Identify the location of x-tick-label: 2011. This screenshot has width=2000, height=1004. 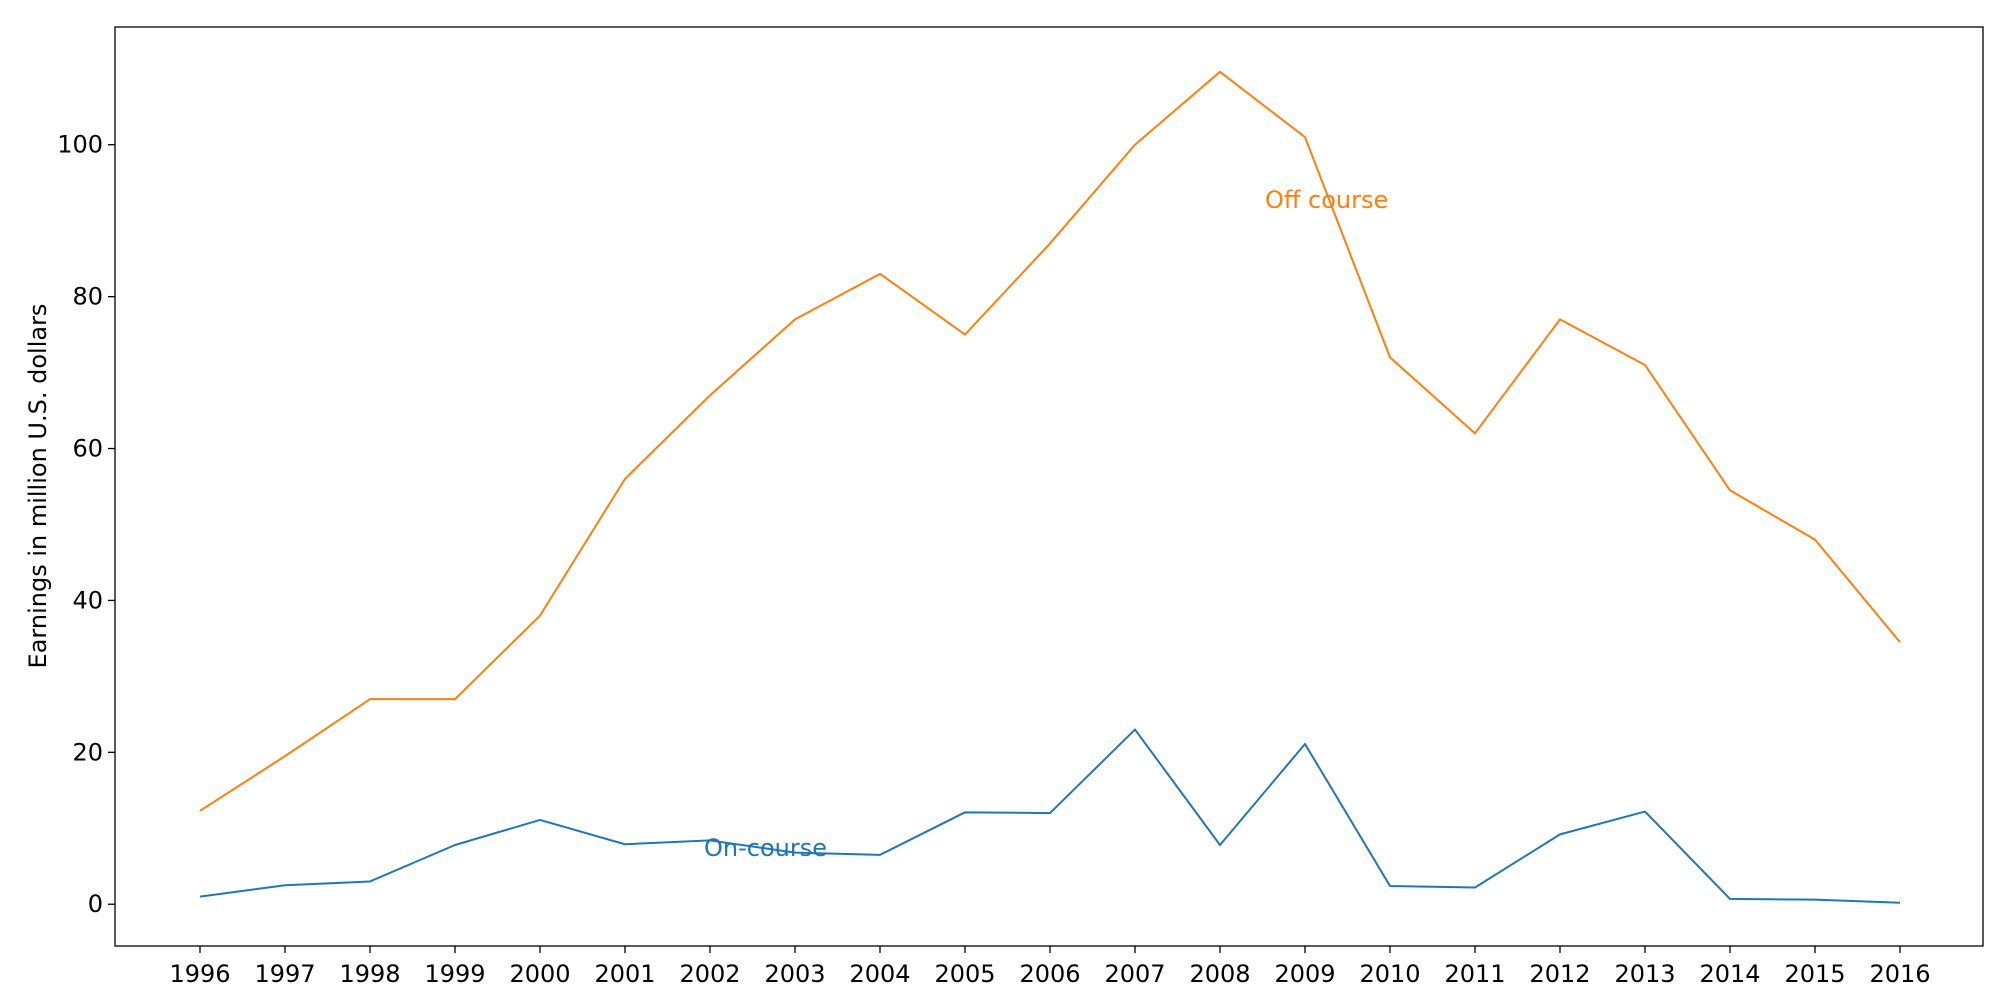
(1474, 974).